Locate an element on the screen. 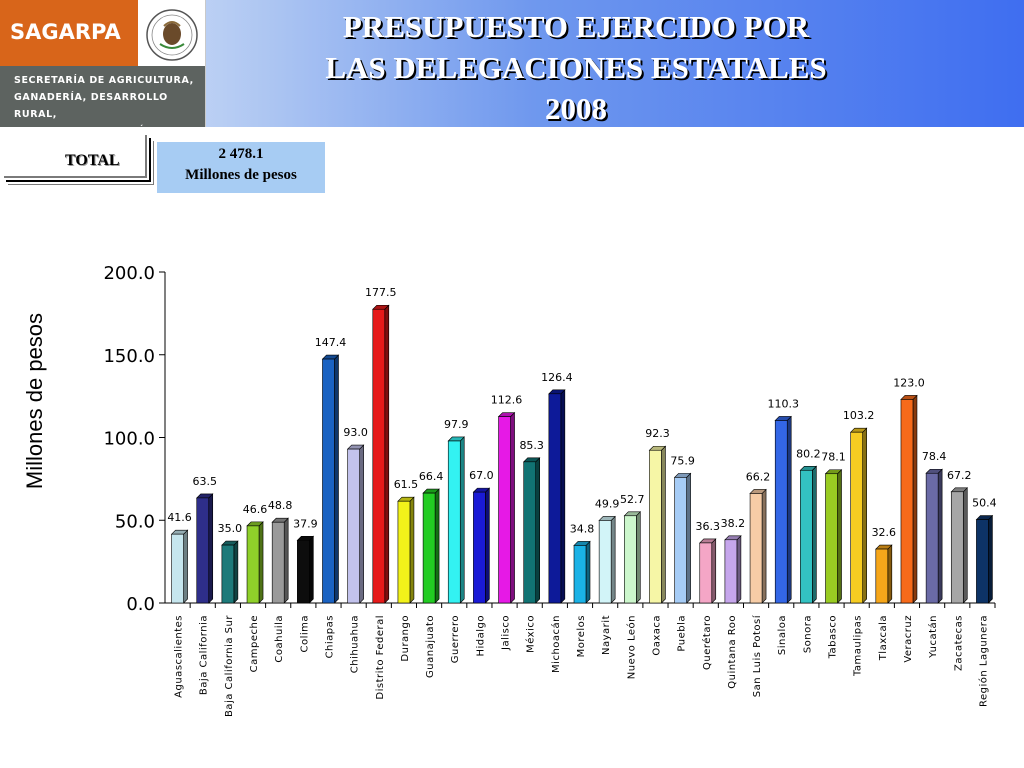 This screenshot has height=768, width=1024. logo-brand-block: SAGARPA is located at coordinates (69, 33).